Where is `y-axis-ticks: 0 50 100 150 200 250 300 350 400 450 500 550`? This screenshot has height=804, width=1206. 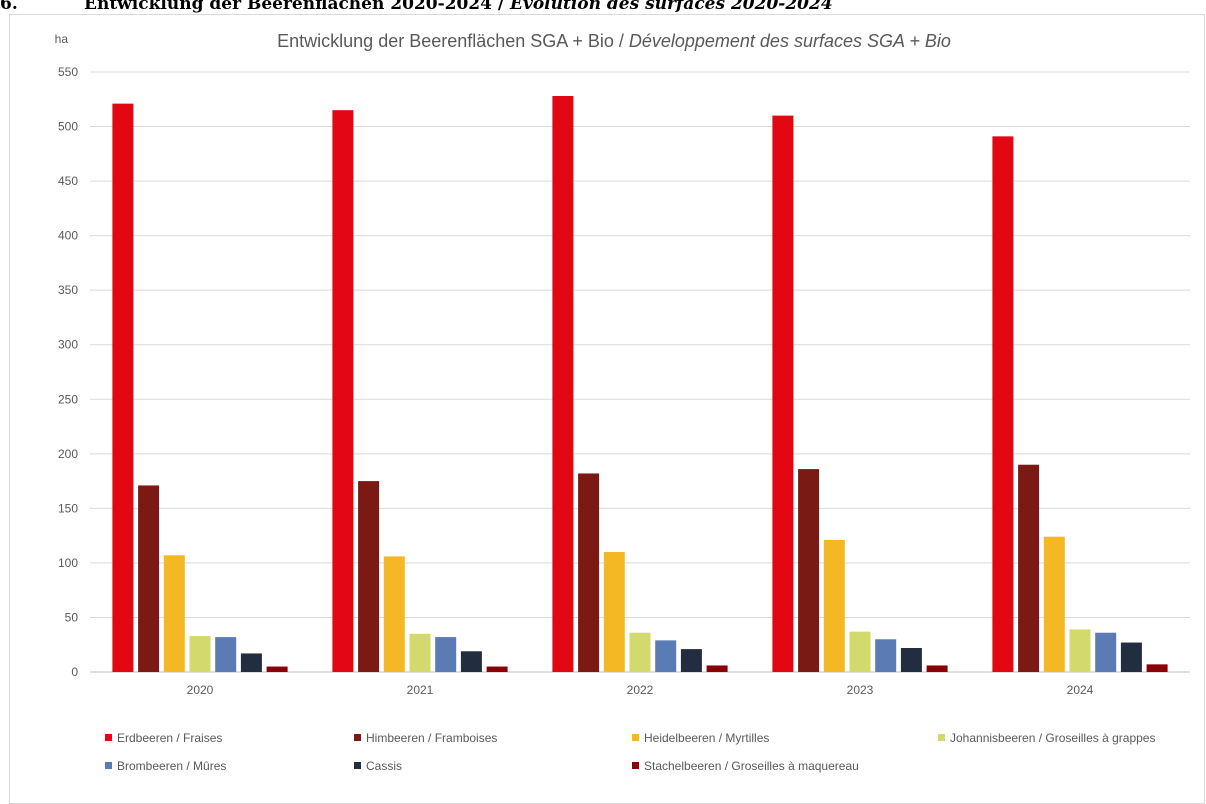
y-axis-ticks: 0 50 100 150 200 250 300 350 400 450 500 550 is located at coordinates (68, 372).